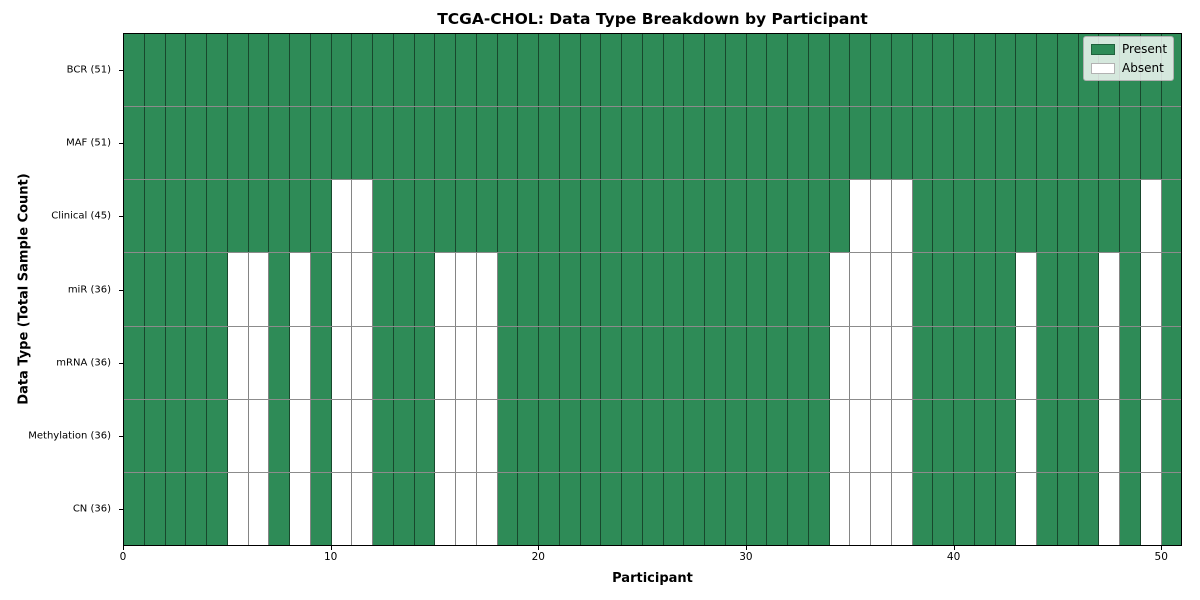 This screenshot has height=600, width=1200. What do you see at coordinates (330, 557) in the screenshot?
I see `x-tick-label: 10` at bounding box center [330, 557].